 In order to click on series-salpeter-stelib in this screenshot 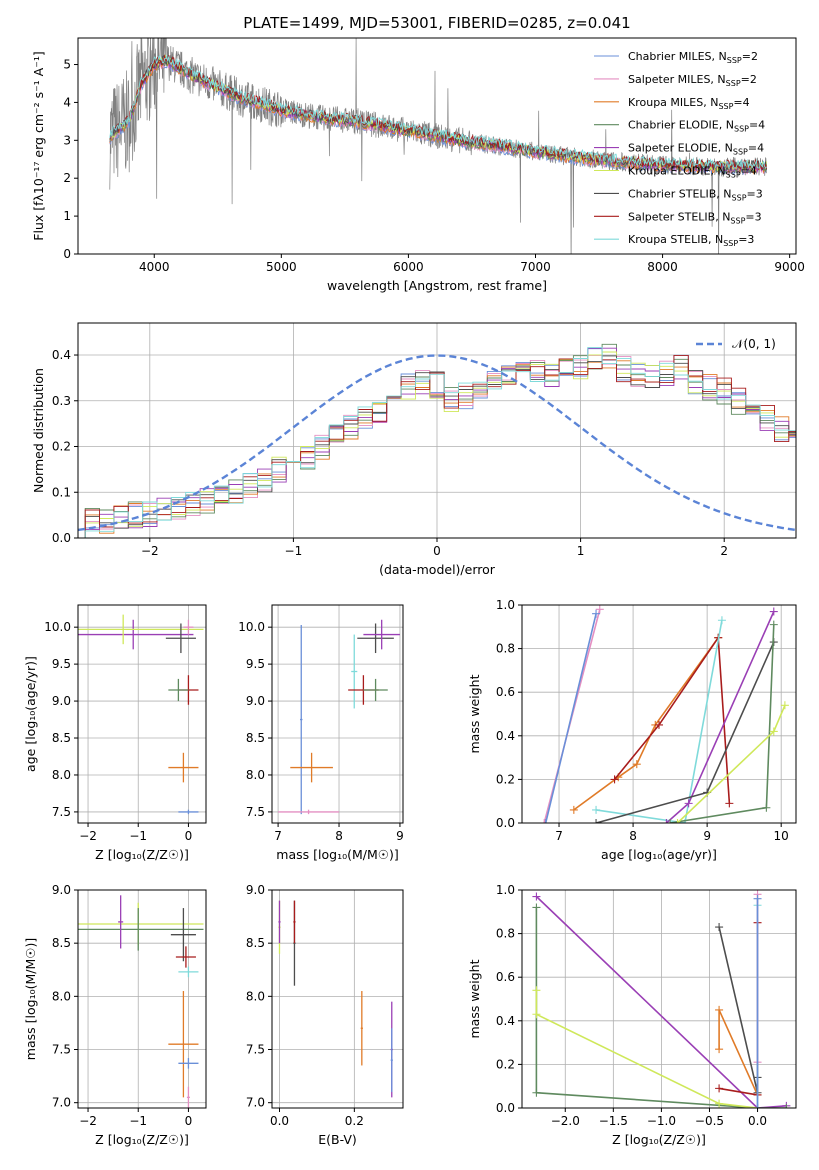, I will do `click(672, 720)`.